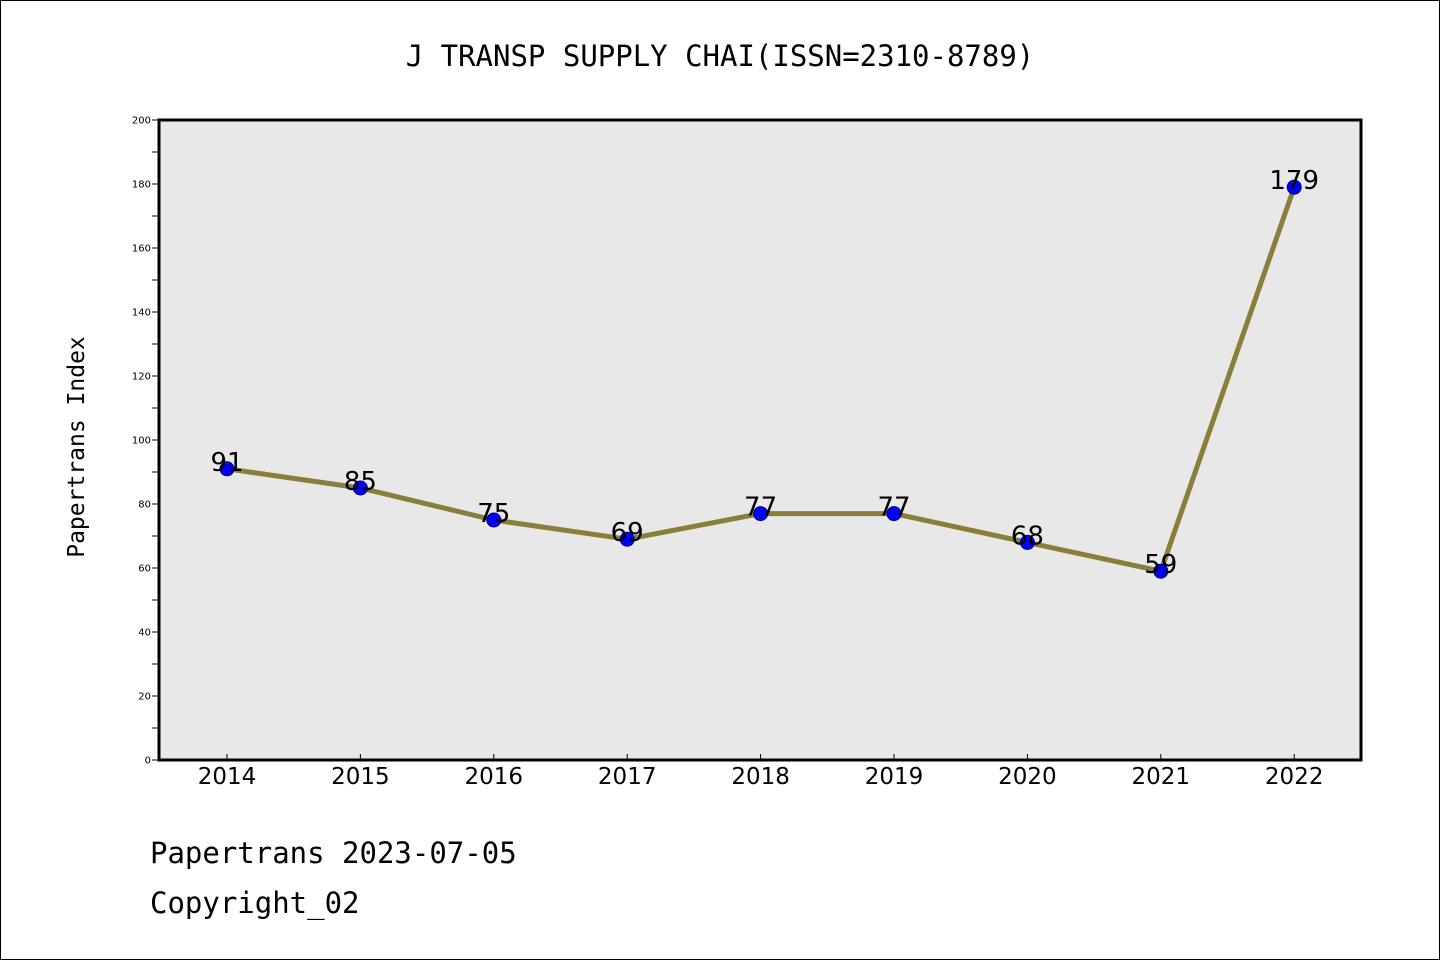 The width and height of the screenshot is (1440, 960). I want to click on xtick-label: 2016, so click(494, 777).